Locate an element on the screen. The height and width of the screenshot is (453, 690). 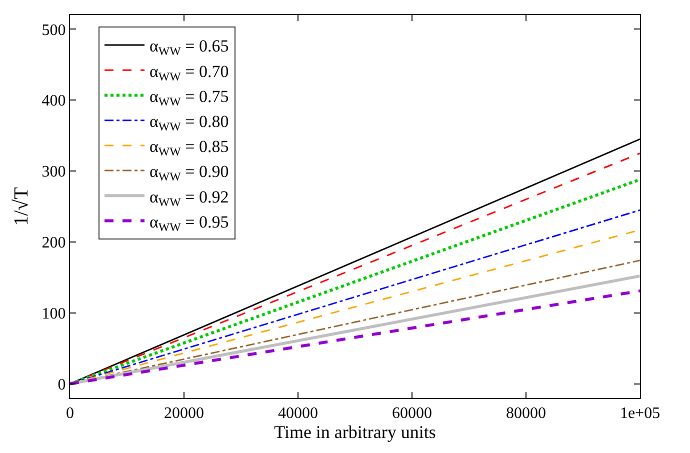
y-axis-title: 1/√T is located at coordinates (21, 206).